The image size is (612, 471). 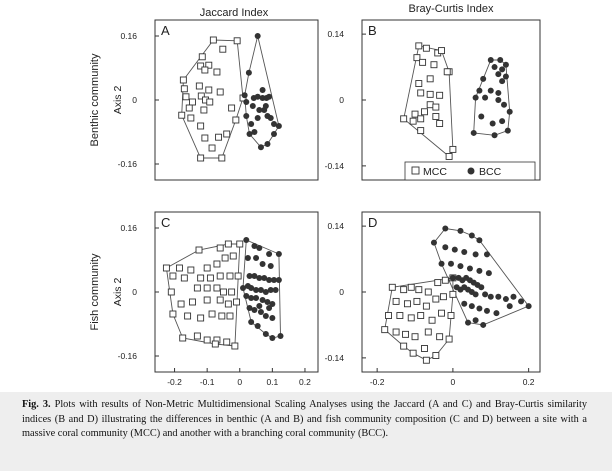 What do you see at coordinates (372, 222) in the screenshot?
I see `panel-d-letter: D` at bounding box center [372, 222].